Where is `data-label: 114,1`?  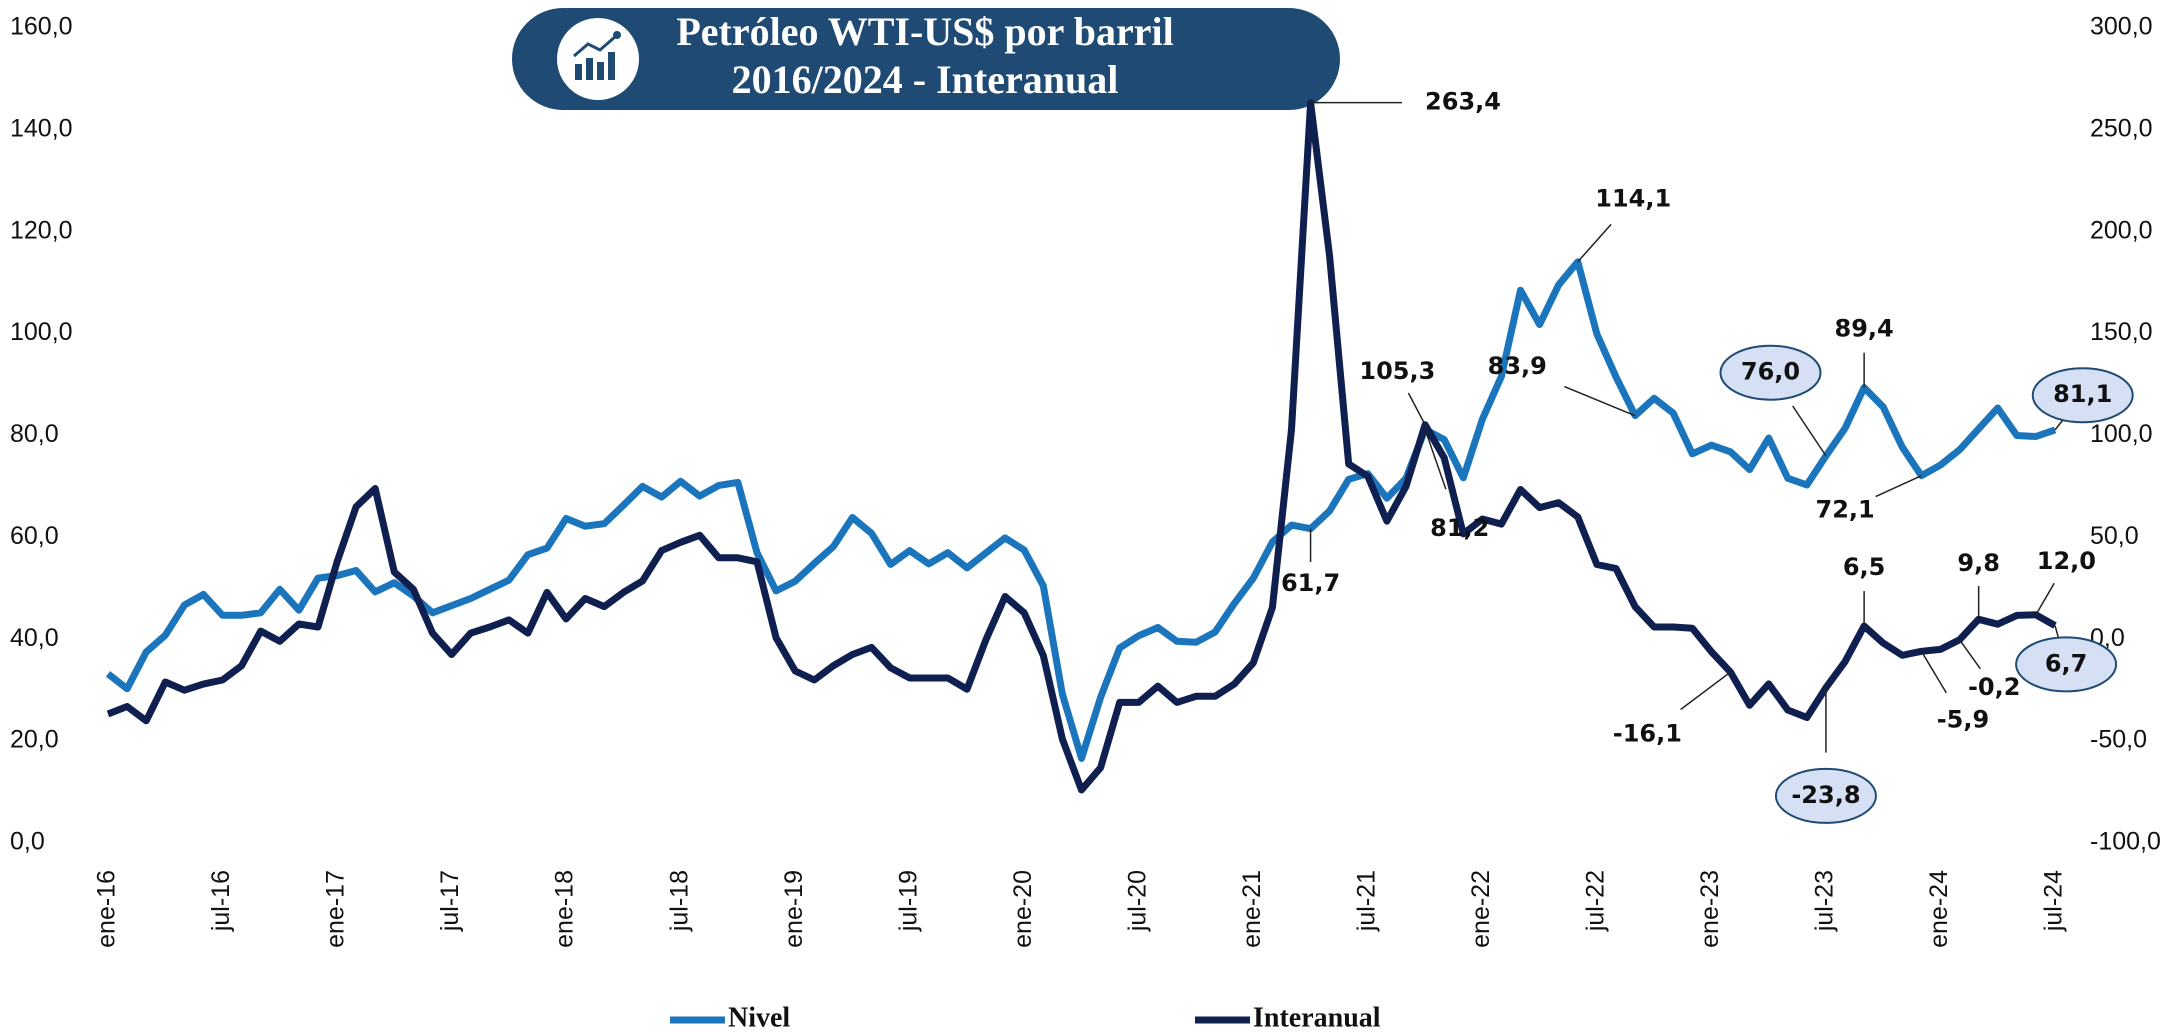
data-label: 114,1 is located at coordinates (1633, 198).